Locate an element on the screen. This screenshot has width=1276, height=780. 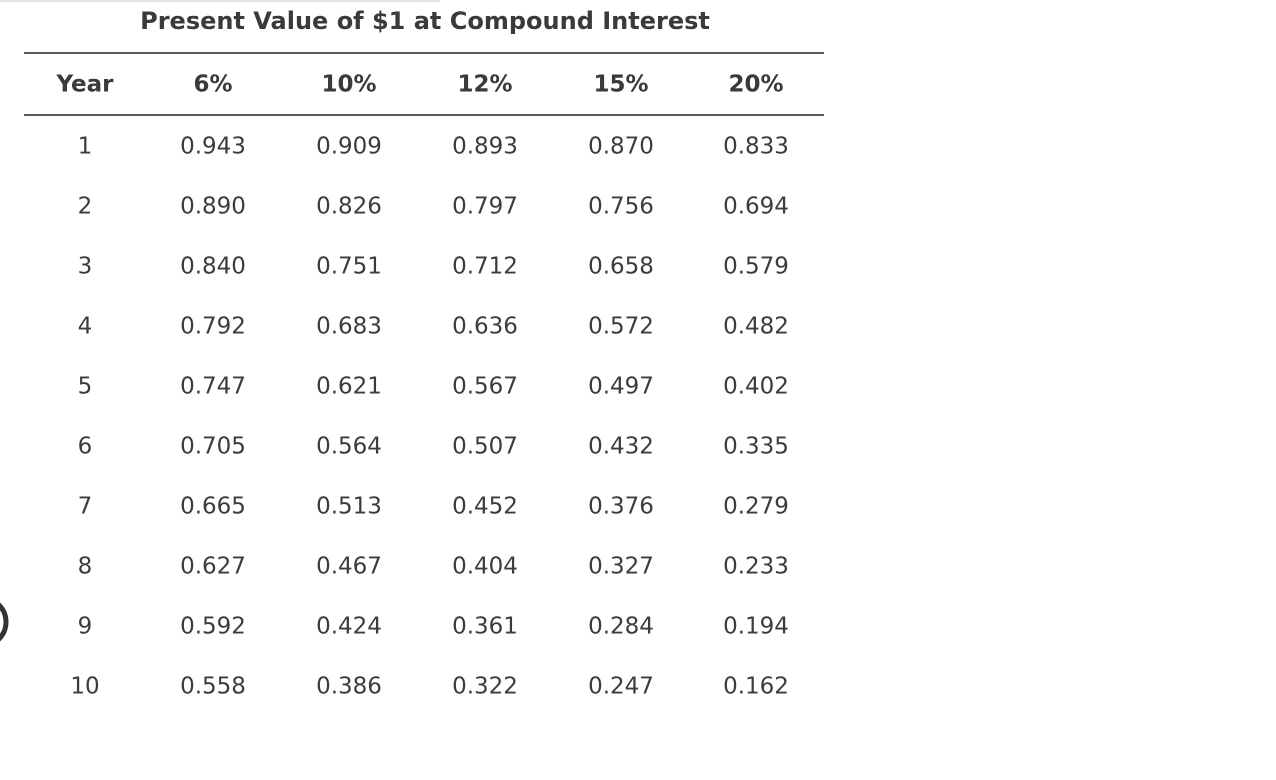
year-cell: 1 is located at coordinates (85, 147).